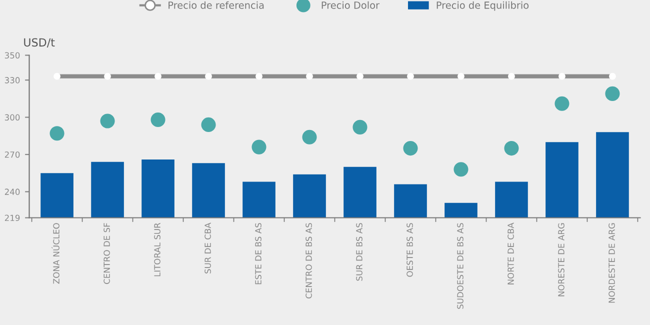 The image size is (650, 325). Describe the element at coordinates (216, 5) in the screenshot. I see `legend-label: Precio de referencia` at that location.